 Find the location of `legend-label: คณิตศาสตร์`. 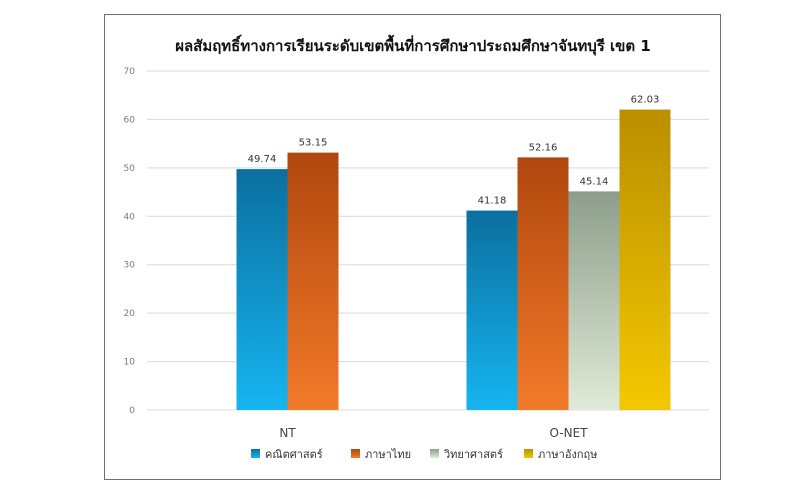

legend-label: คณิตศาสตร์ is located at coordinates (294, 454).